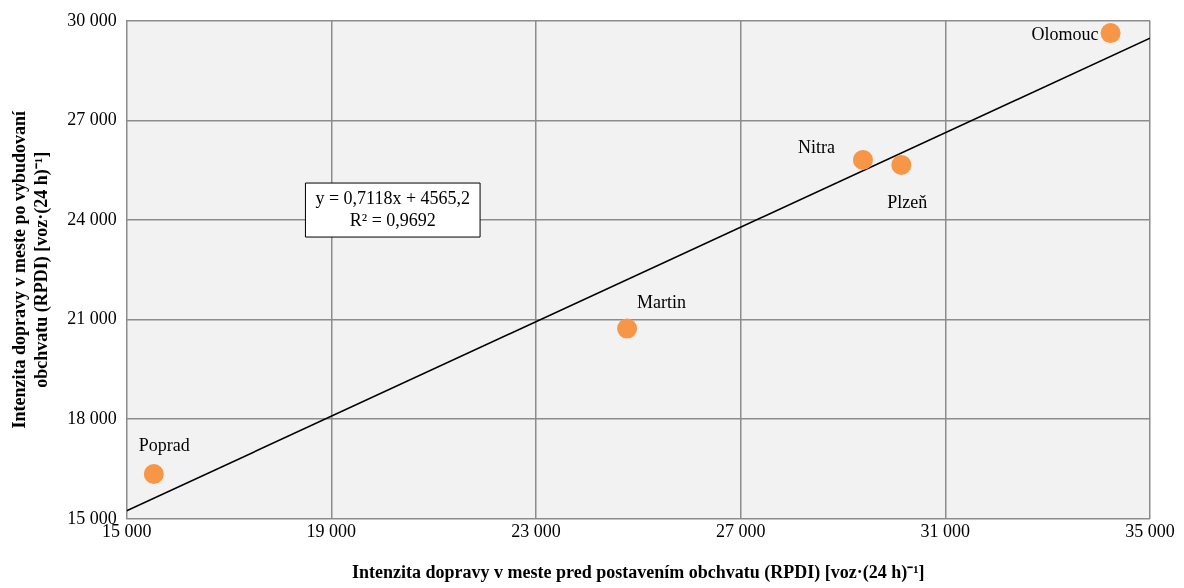 This screenshot has width=1184, height=588. What do you see at coordinates (92, 417) in the screenshot?
I see `y-tick-label: 18 000` at bounding box center [92, 417].